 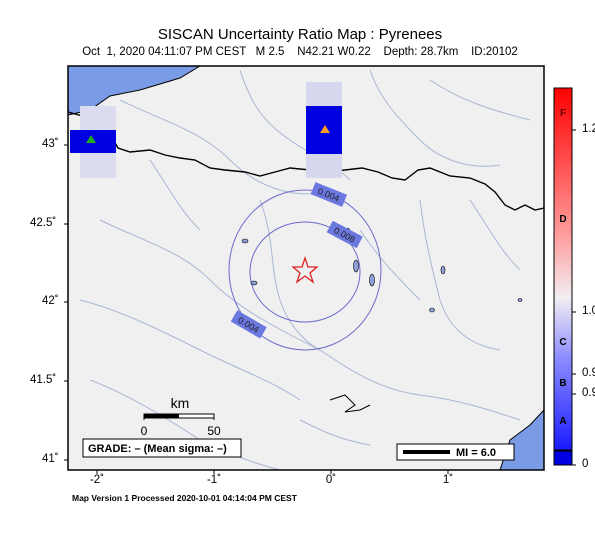 I want to click on map-title: SISCAN Uncertainty Ratio Map : Pyrenees, so click(x=300, y=34).